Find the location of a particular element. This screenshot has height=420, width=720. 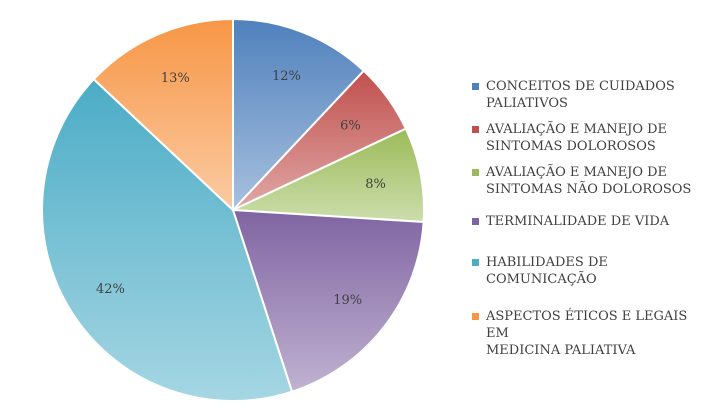

data-label-1: 6% is located at coordinates (350, 126).